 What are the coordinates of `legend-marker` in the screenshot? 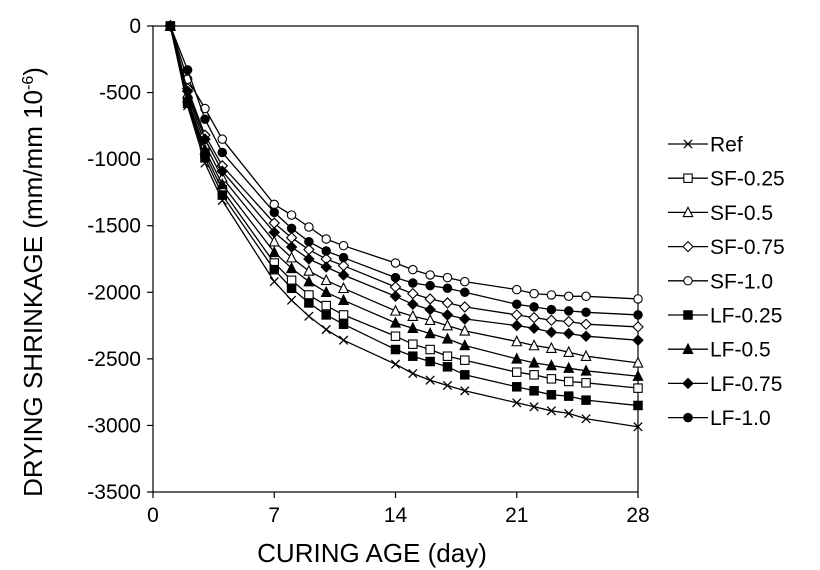 It's located at (688, 315).